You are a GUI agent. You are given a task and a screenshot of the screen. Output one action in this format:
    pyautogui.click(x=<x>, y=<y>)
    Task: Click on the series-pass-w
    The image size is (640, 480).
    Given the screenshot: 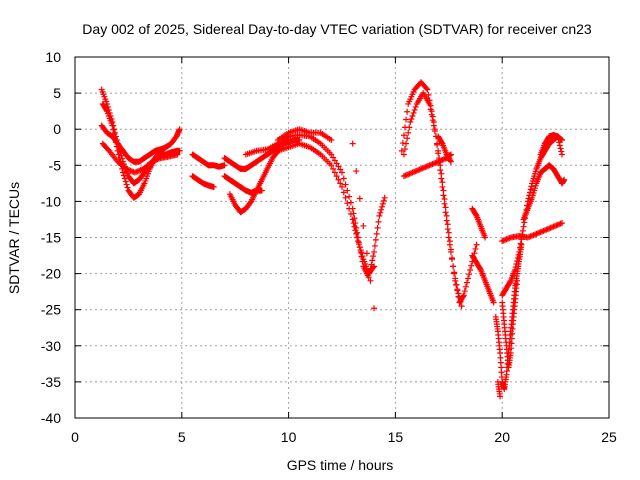 What is the action you would take?
    pyautogui.click(x=532, y=216)
    